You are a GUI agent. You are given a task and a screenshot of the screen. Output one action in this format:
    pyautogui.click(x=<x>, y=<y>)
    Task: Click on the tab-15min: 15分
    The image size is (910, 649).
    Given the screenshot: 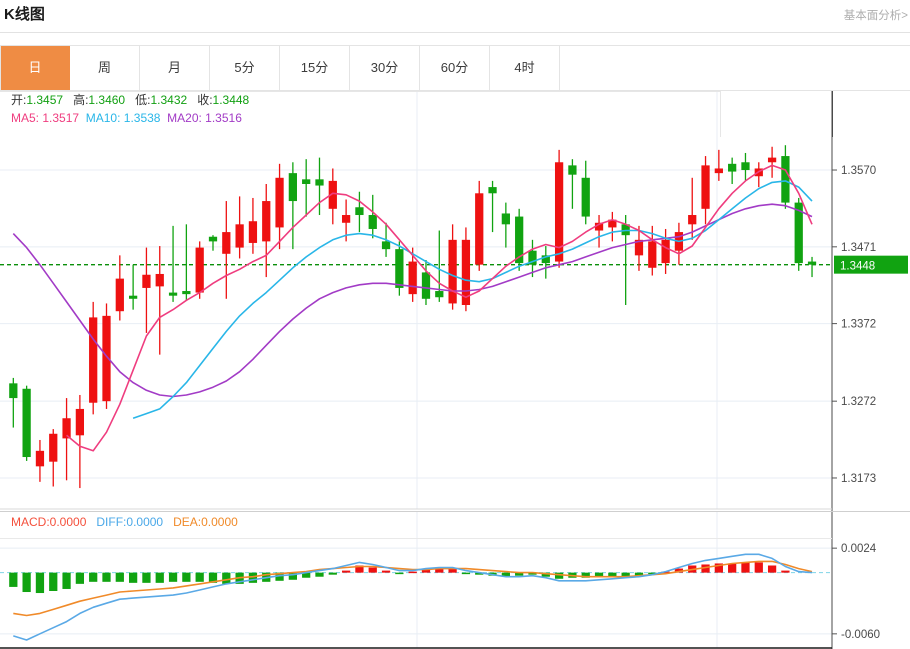 What is the action you would take?
    pyautogui.click(x=315, y=68)
    